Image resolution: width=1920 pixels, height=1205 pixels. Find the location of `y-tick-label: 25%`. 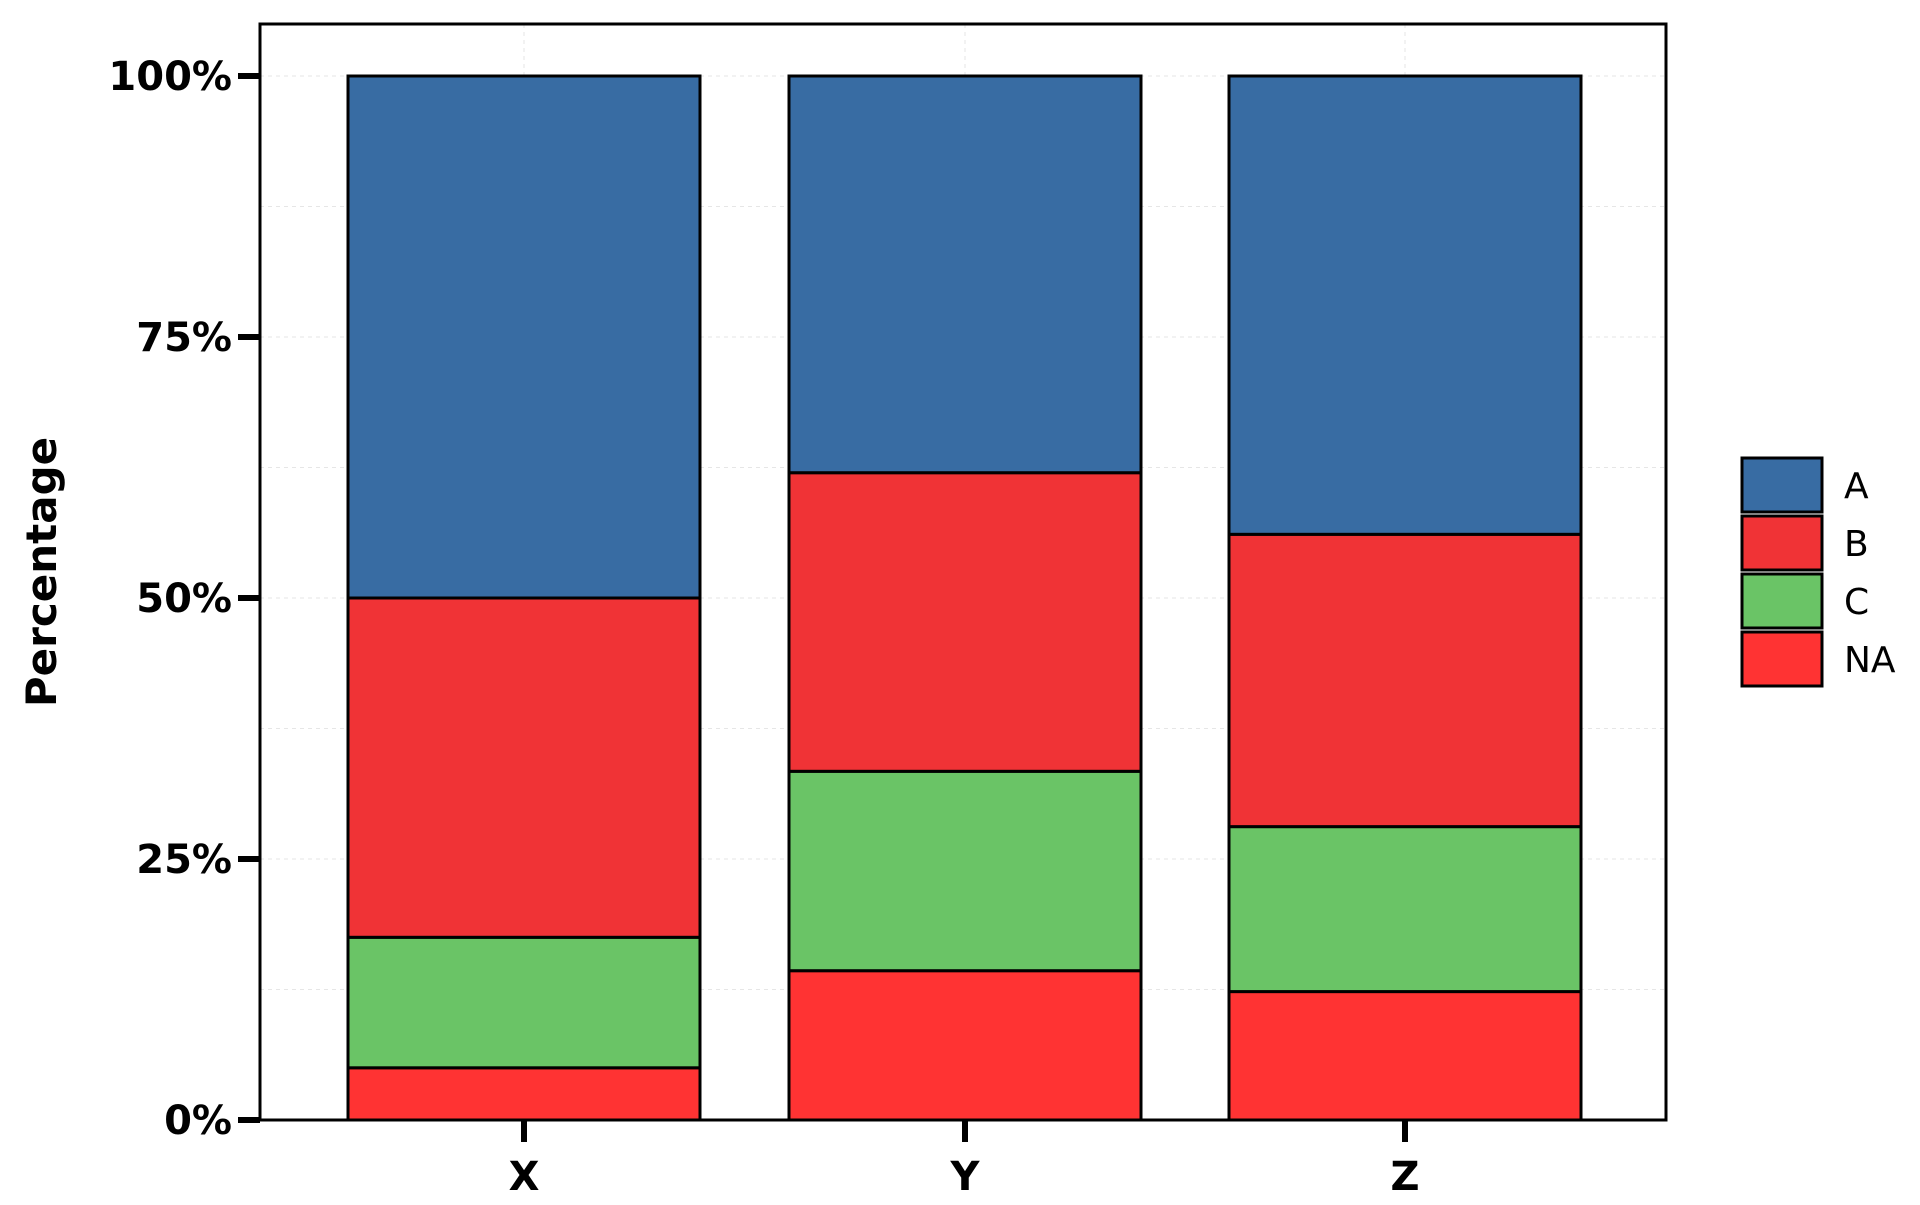

y-tick-label: 25% is located at coordinates (184, 860).